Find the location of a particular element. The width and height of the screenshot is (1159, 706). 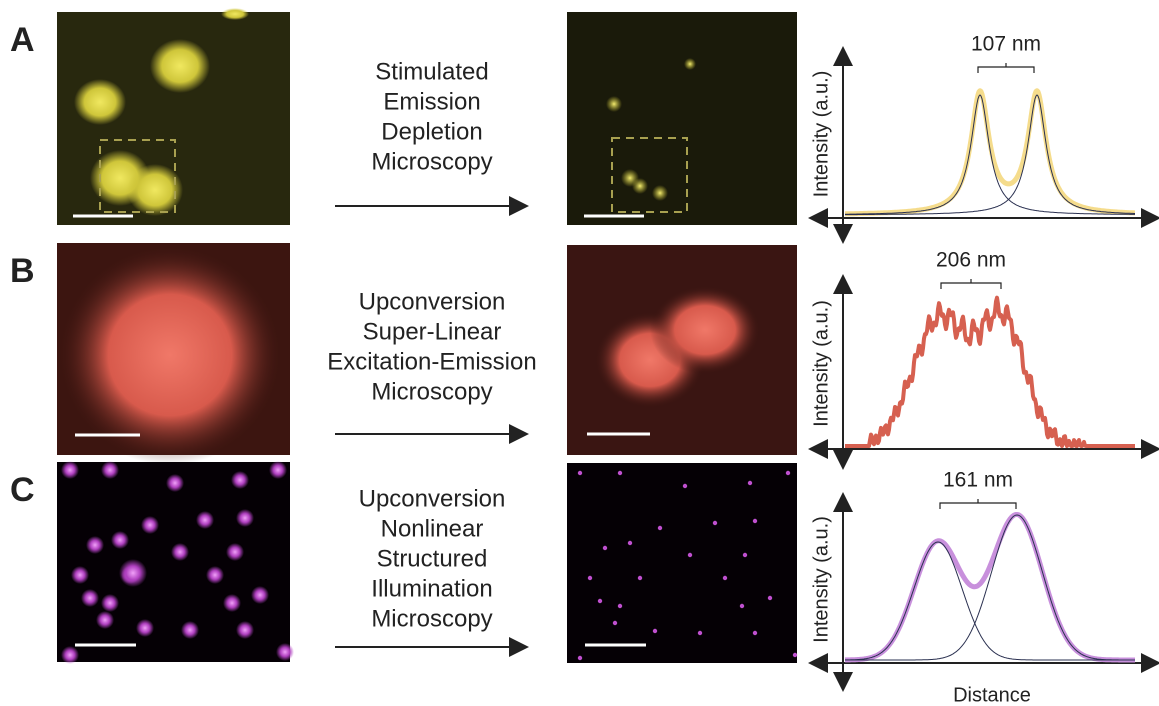

method-name: Nonlinear is located at coordinates (432, 528).